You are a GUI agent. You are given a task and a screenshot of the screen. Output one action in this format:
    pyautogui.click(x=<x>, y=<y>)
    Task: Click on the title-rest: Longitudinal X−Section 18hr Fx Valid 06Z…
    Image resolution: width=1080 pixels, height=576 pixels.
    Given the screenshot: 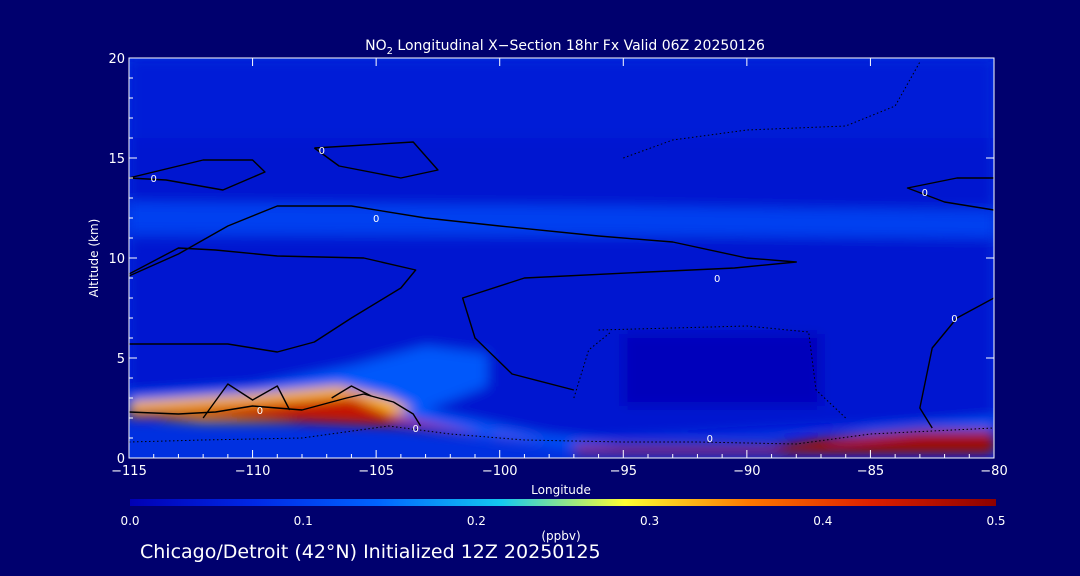 What is the action you would take?
    pyautogui.click(x=579, y=46)
    